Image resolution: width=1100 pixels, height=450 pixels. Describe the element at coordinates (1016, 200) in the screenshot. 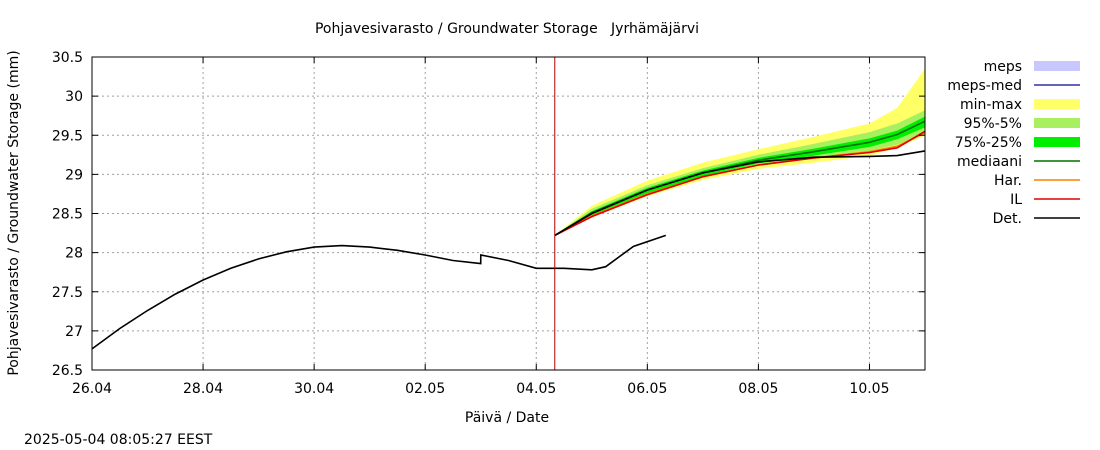

I see `legend-label: IL` at that location.